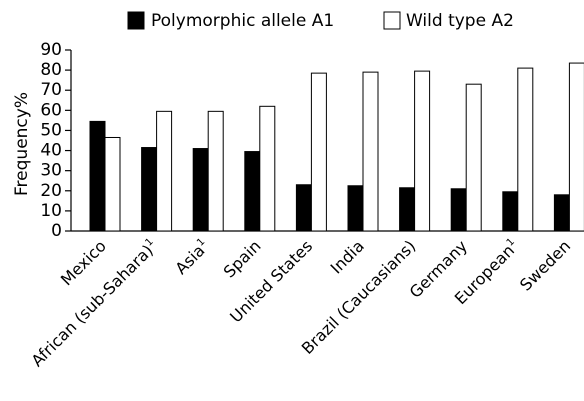 The height and width of the screenshot is (401, 584). I want to click on y-tick-label: 80, so click(51, 70).